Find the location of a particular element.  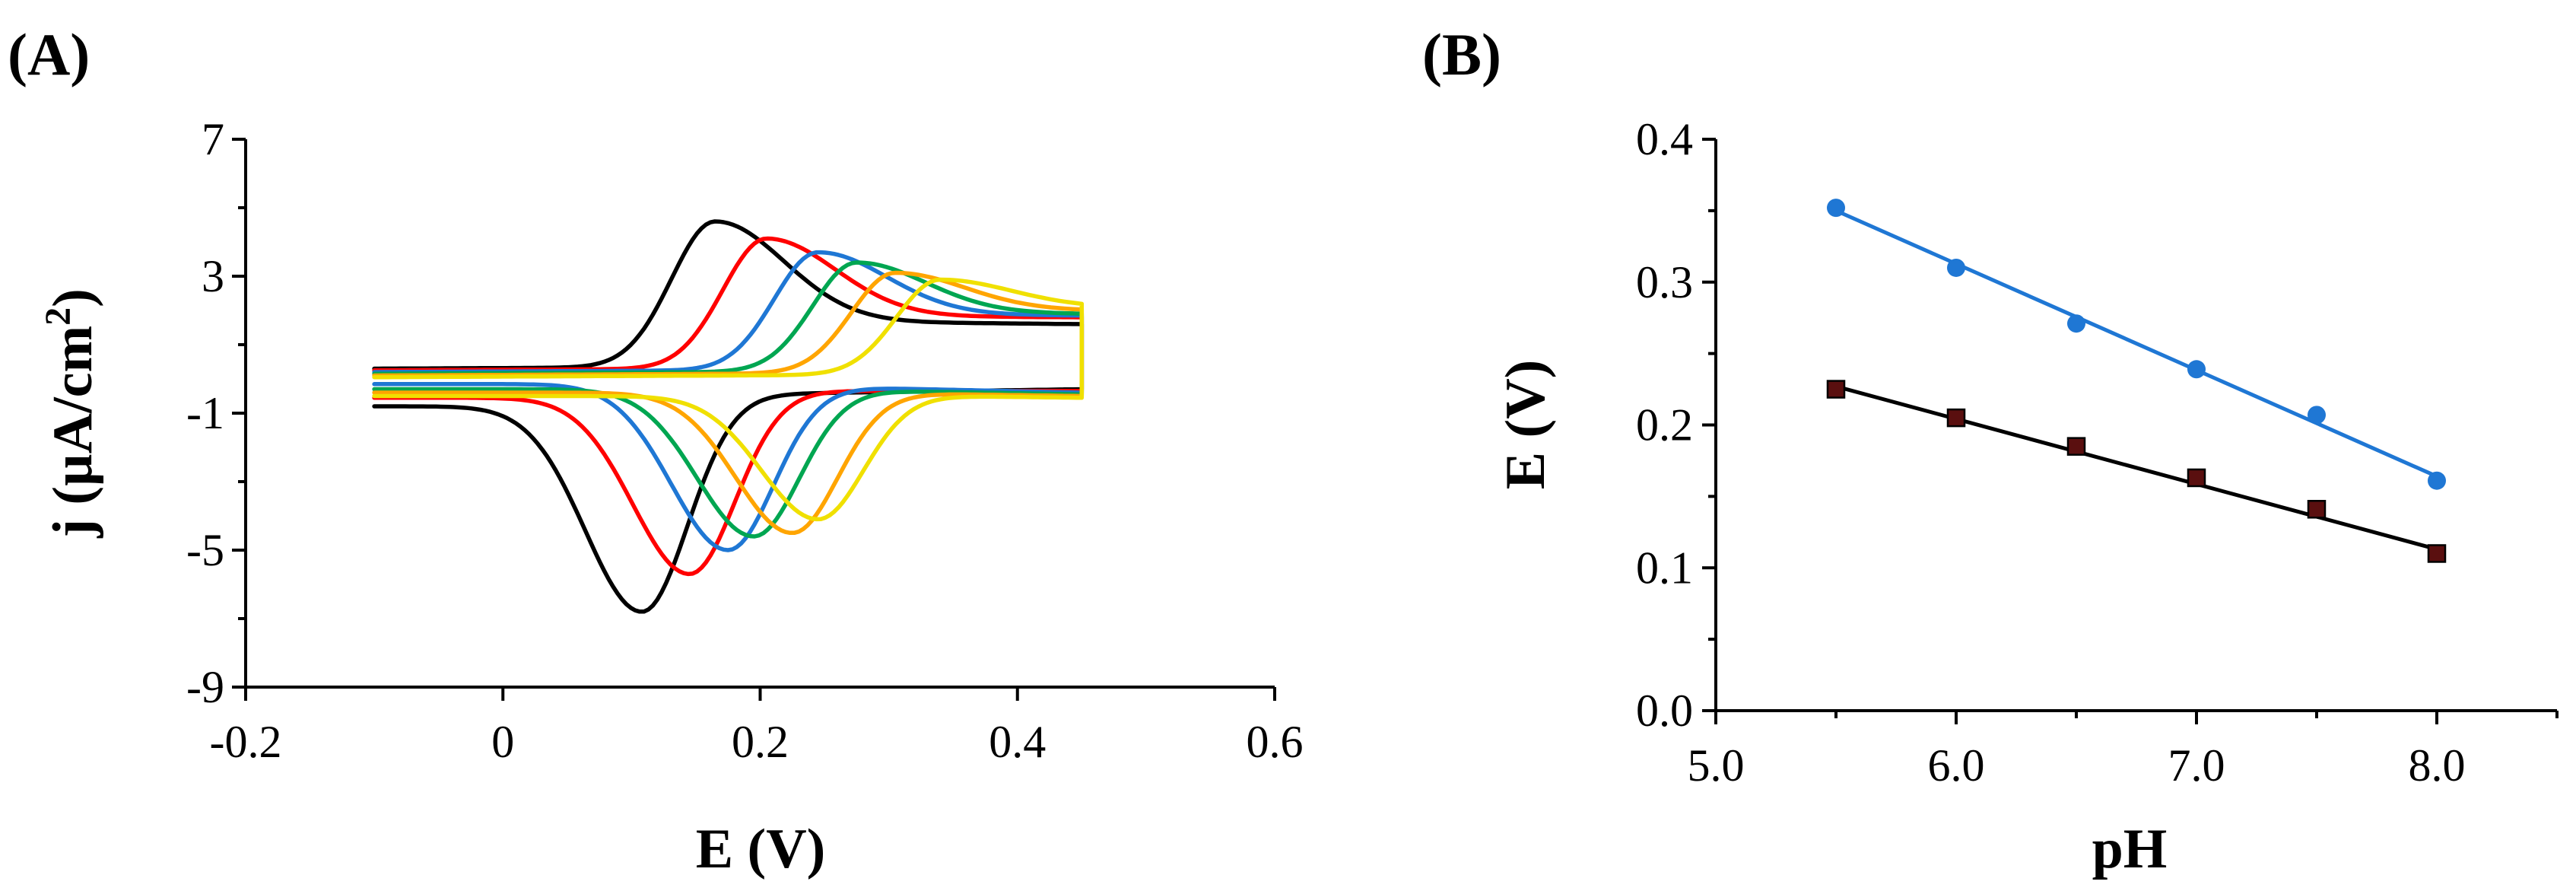

y-axis-title: j (µA/cm2) is located at coordinates (71, 413).